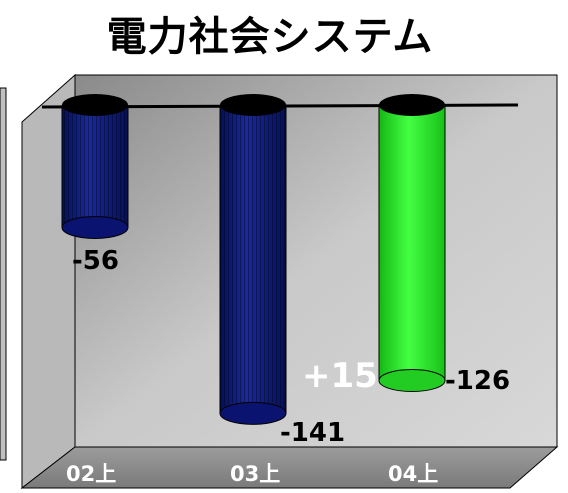 The height and width of the screenshot is (493, 568). Describe the element at coordinates (280, 106) in the screenshot. I see `zero-line` at that location.